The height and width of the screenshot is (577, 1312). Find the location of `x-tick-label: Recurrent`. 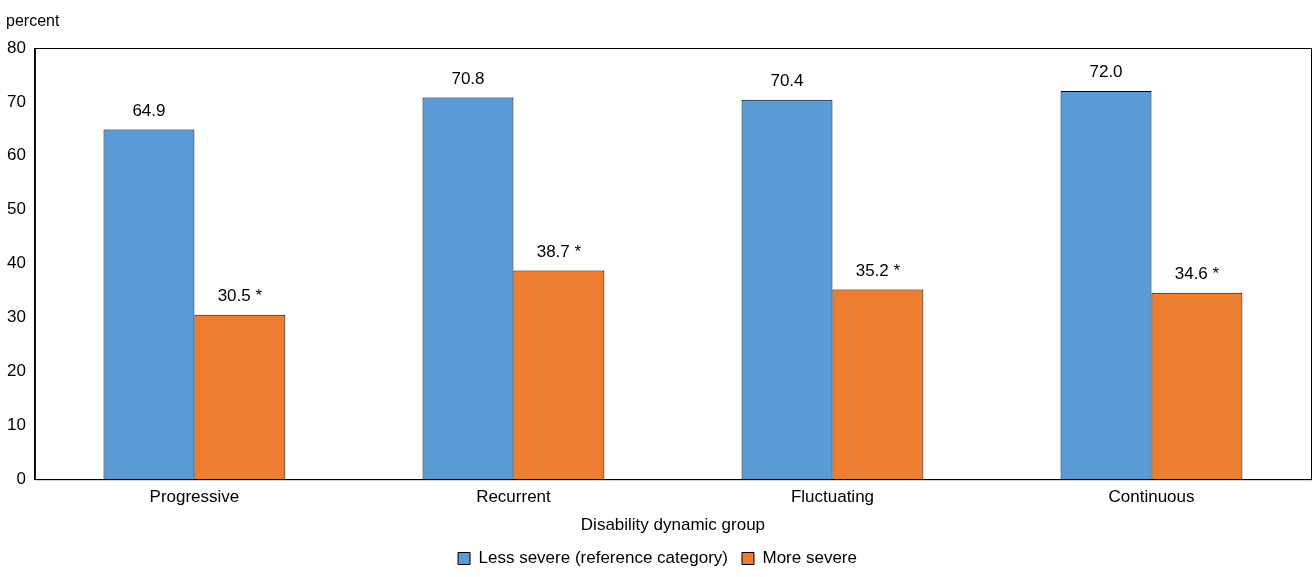

x-tick-label: Recurrent is located at coordinates (514, 497).